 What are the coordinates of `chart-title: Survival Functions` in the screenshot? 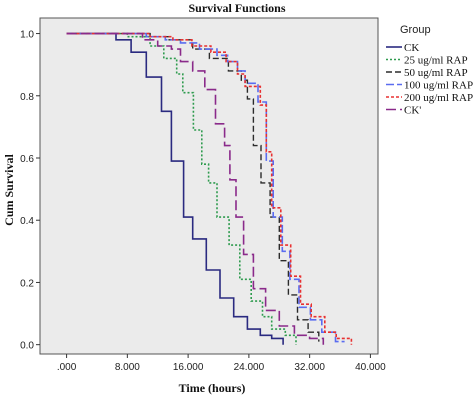 It's located at (236, 8).